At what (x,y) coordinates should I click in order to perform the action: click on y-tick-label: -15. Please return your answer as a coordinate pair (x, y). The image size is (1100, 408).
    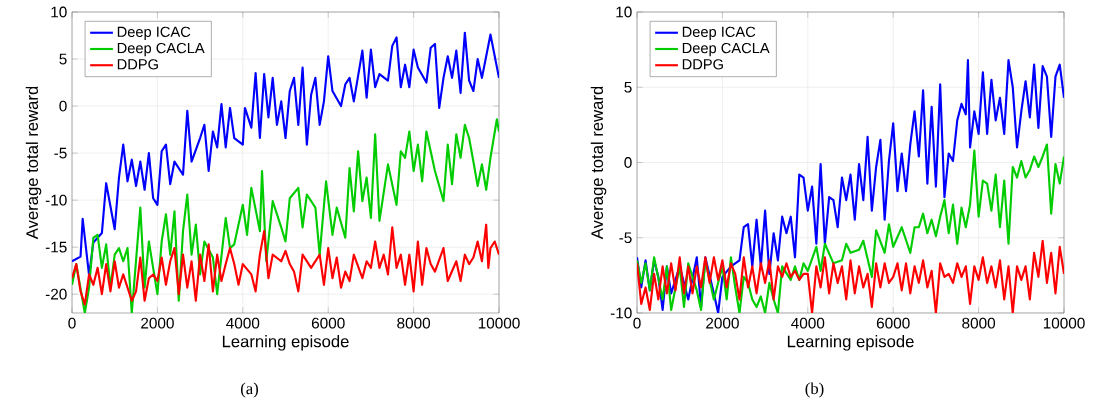
    Looking at the image, I should click on (56, 247).